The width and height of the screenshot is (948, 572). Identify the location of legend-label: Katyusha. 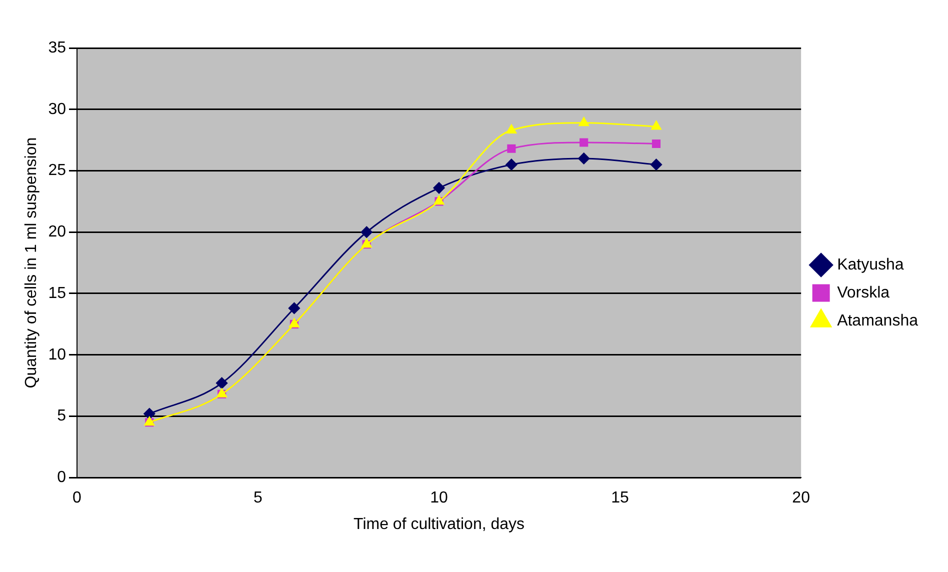
(870, 265).